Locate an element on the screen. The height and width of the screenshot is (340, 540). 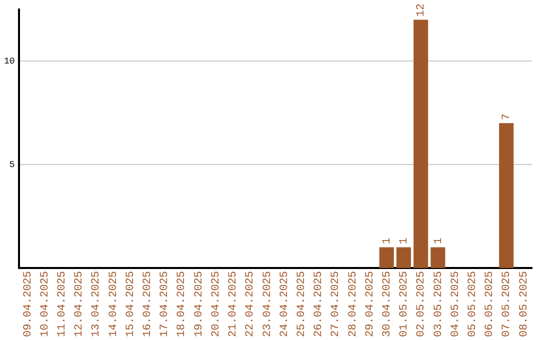
x-tick-label: 21.04.2025 is located at coordinates (234, 304).